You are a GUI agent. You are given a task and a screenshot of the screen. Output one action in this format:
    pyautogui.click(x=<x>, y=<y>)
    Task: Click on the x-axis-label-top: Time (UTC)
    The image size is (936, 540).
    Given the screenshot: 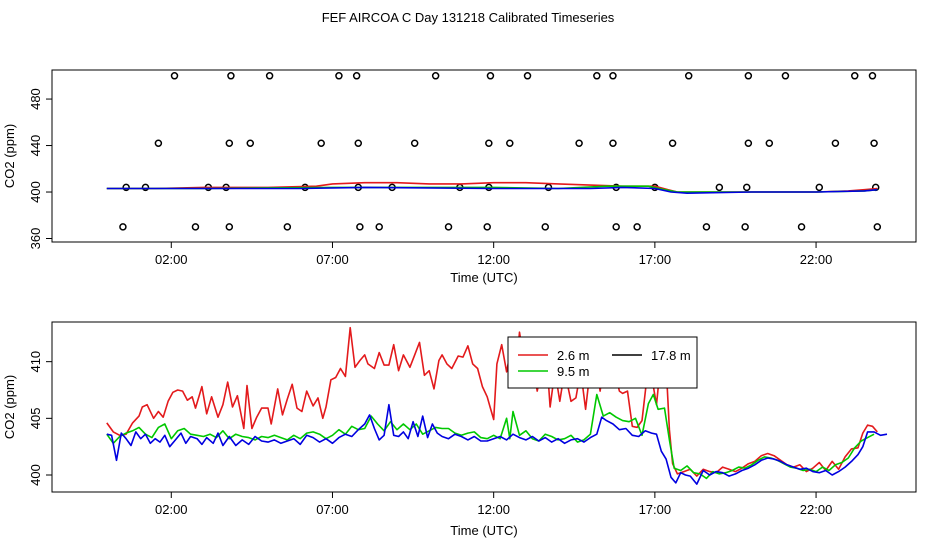 What is the action you would take?
    pyautogui.click(x=483, y=277)
    